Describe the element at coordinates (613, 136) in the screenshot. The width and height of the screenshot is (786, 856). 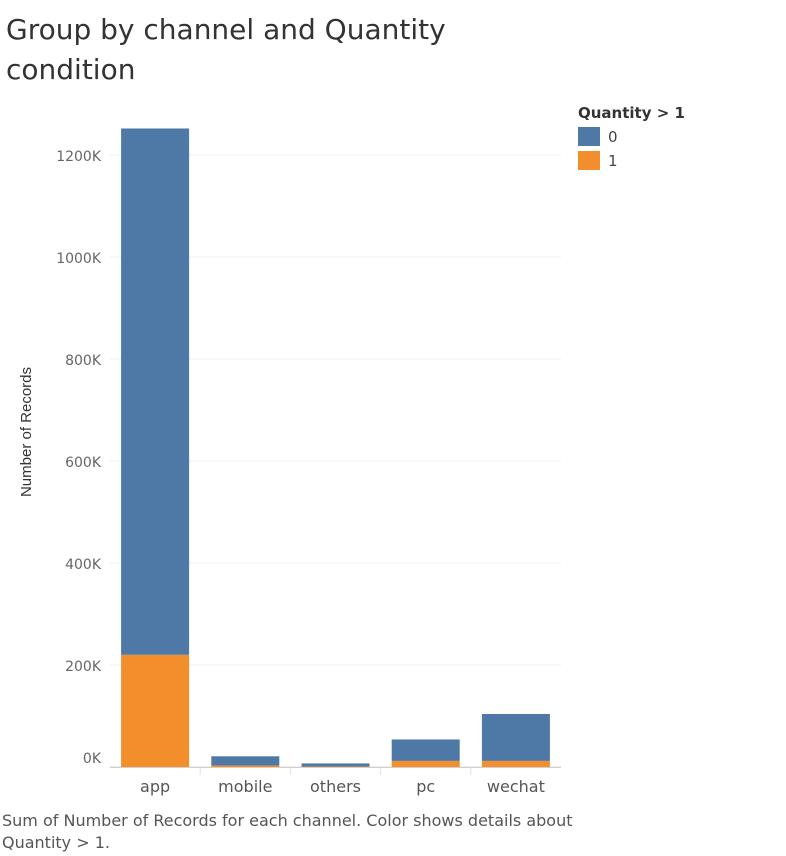
I see `legend-label-0: 0` at that location.